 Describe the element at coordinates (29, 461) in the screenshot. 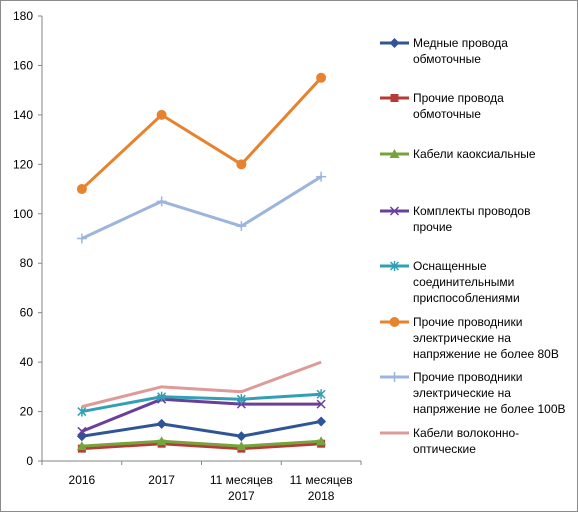

I see `y-tick-label: 0` at that location.